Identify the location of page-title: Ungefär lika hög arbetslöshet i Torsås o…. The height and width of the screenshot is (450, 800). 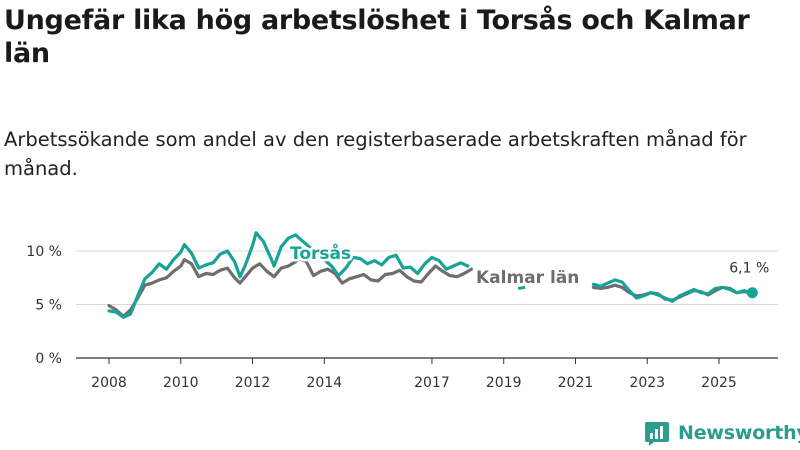
(377, 37).